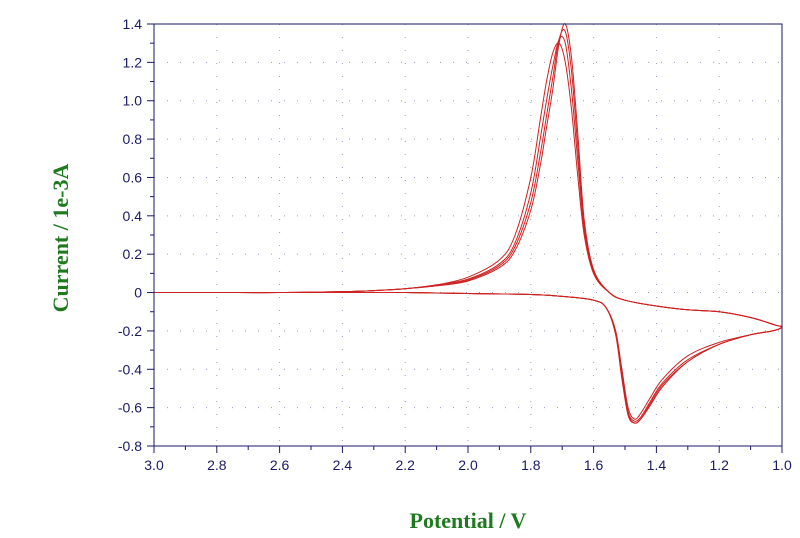 This screenshot has height=538, width=800. What do you see at coordinates (130, 235) in the screenshot?
I see `y-tick-labels: -0.8 -0.6 -0.4 -0.2 0 0.2 0.4 0.6 0.8 1.0 1.2 1.4` at bounding box center [130, 235].